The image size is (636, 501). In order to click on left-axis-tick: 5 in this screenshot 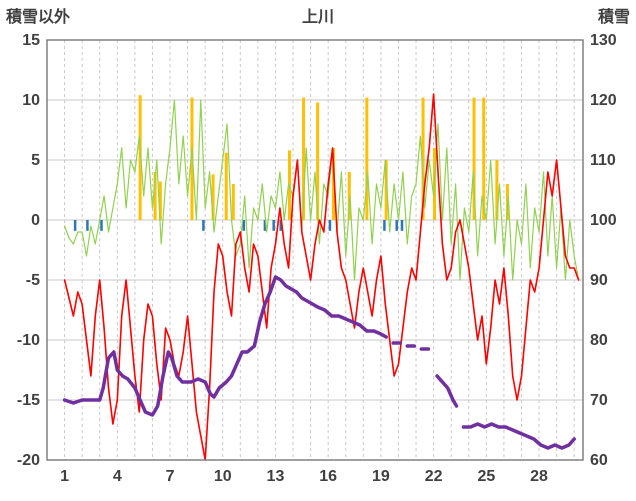, I will do `click(35, 160)`.